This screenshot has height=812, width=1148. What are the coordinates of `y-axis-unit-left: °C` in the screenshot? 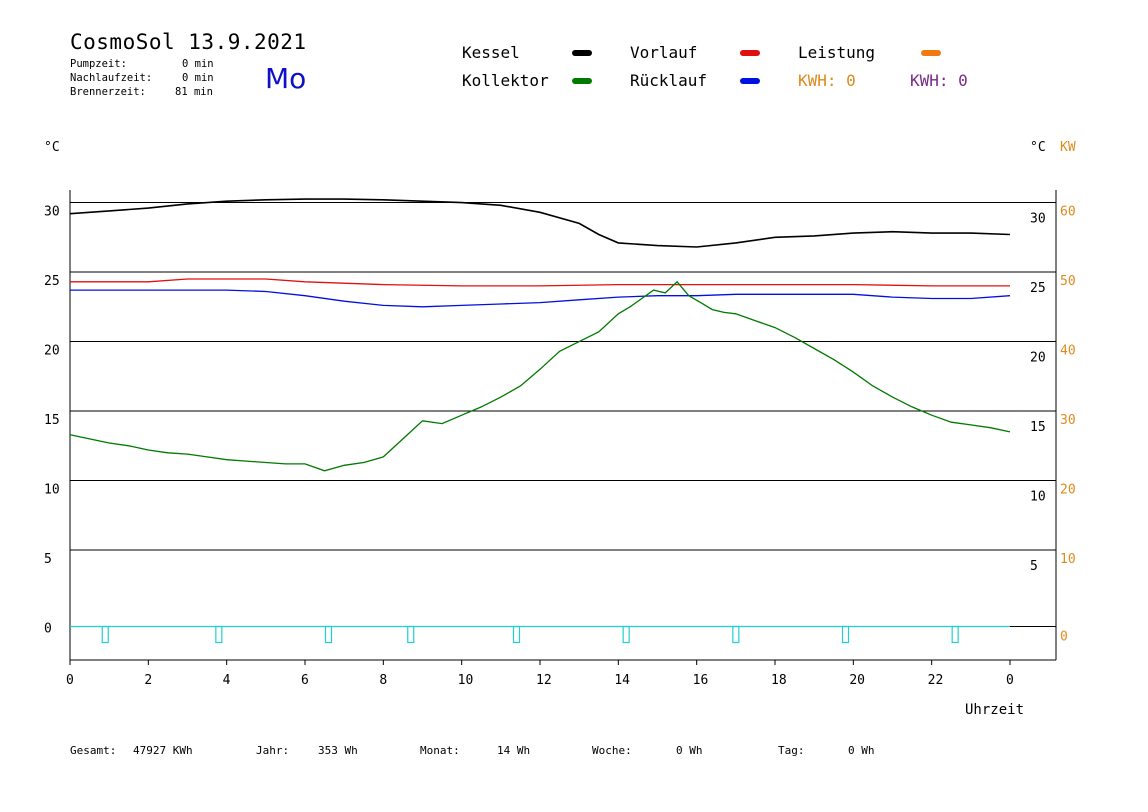 It's located at (52, 147).